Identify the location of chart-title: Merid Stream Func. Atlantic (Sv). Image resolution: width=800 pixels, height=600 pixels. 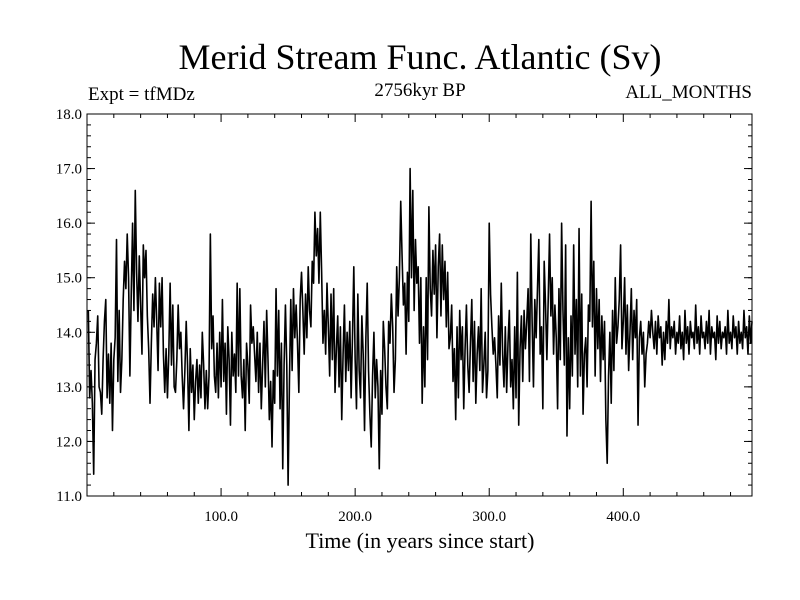
(420, 57).